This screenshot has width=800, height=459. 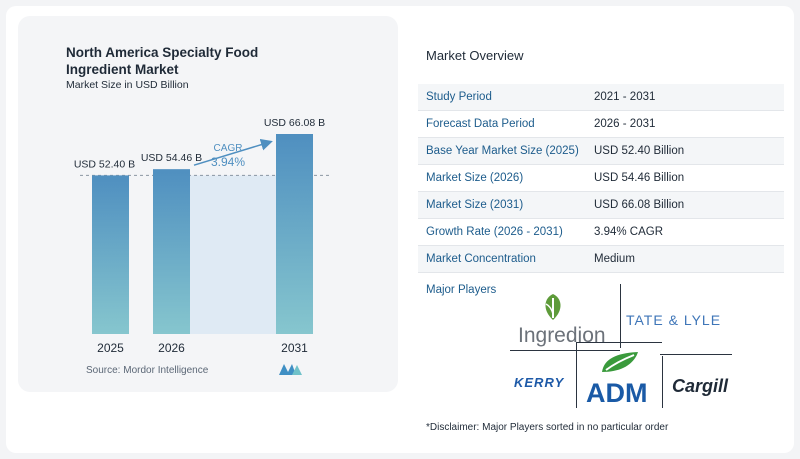 What do you see at coordinates (629, 232) in the screenshot?
I see `overview-row-value: 3.94% CAGR` at bounding box center [629, 232].